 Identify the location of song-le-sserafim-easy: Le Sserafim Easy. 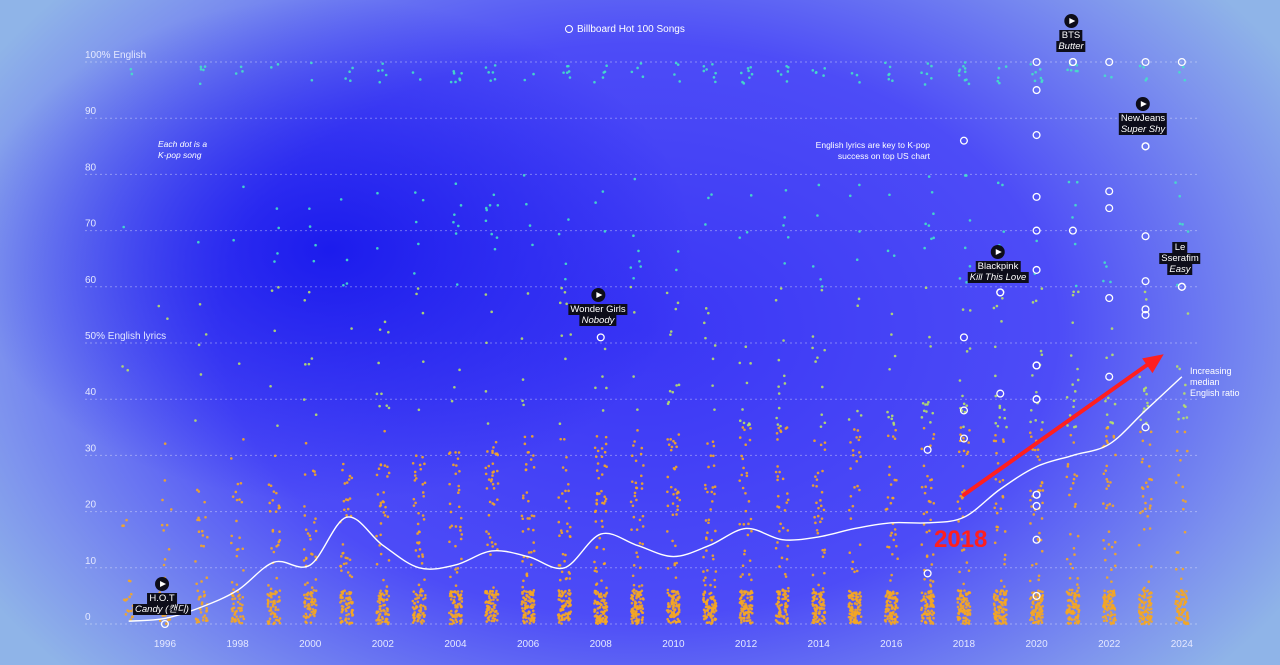
(1180, 258).